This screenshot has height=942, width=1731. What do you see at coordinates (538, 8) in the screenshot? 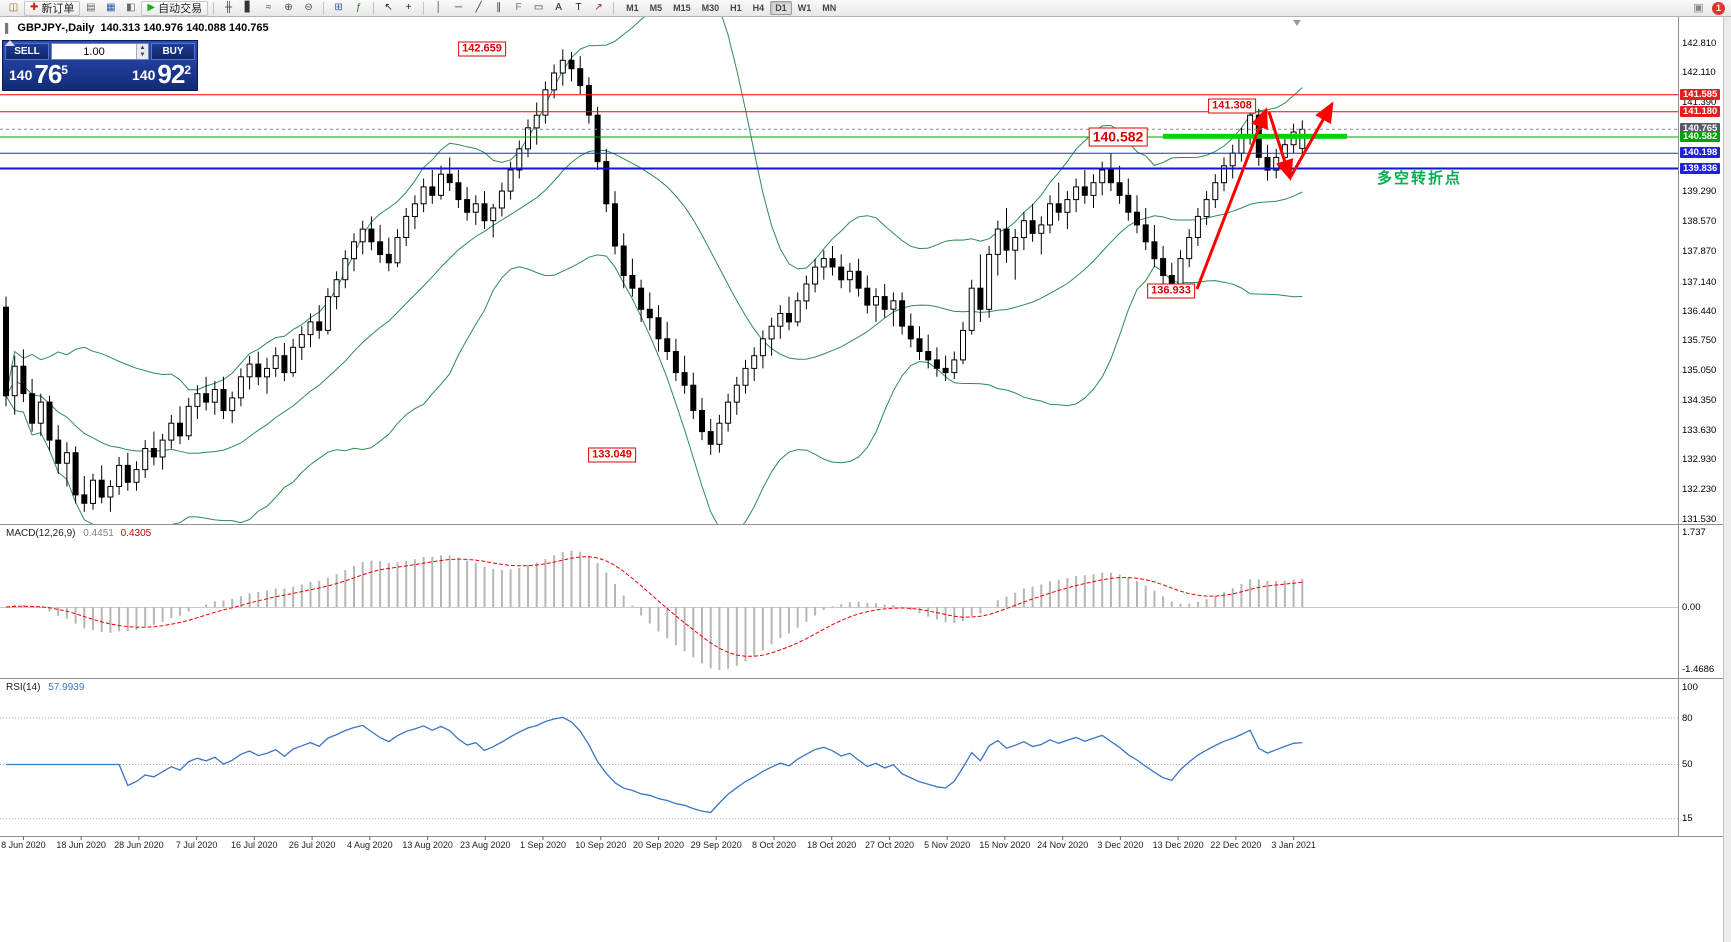
I see `shapes-icon: ▭` at bounding box center [538, 8].